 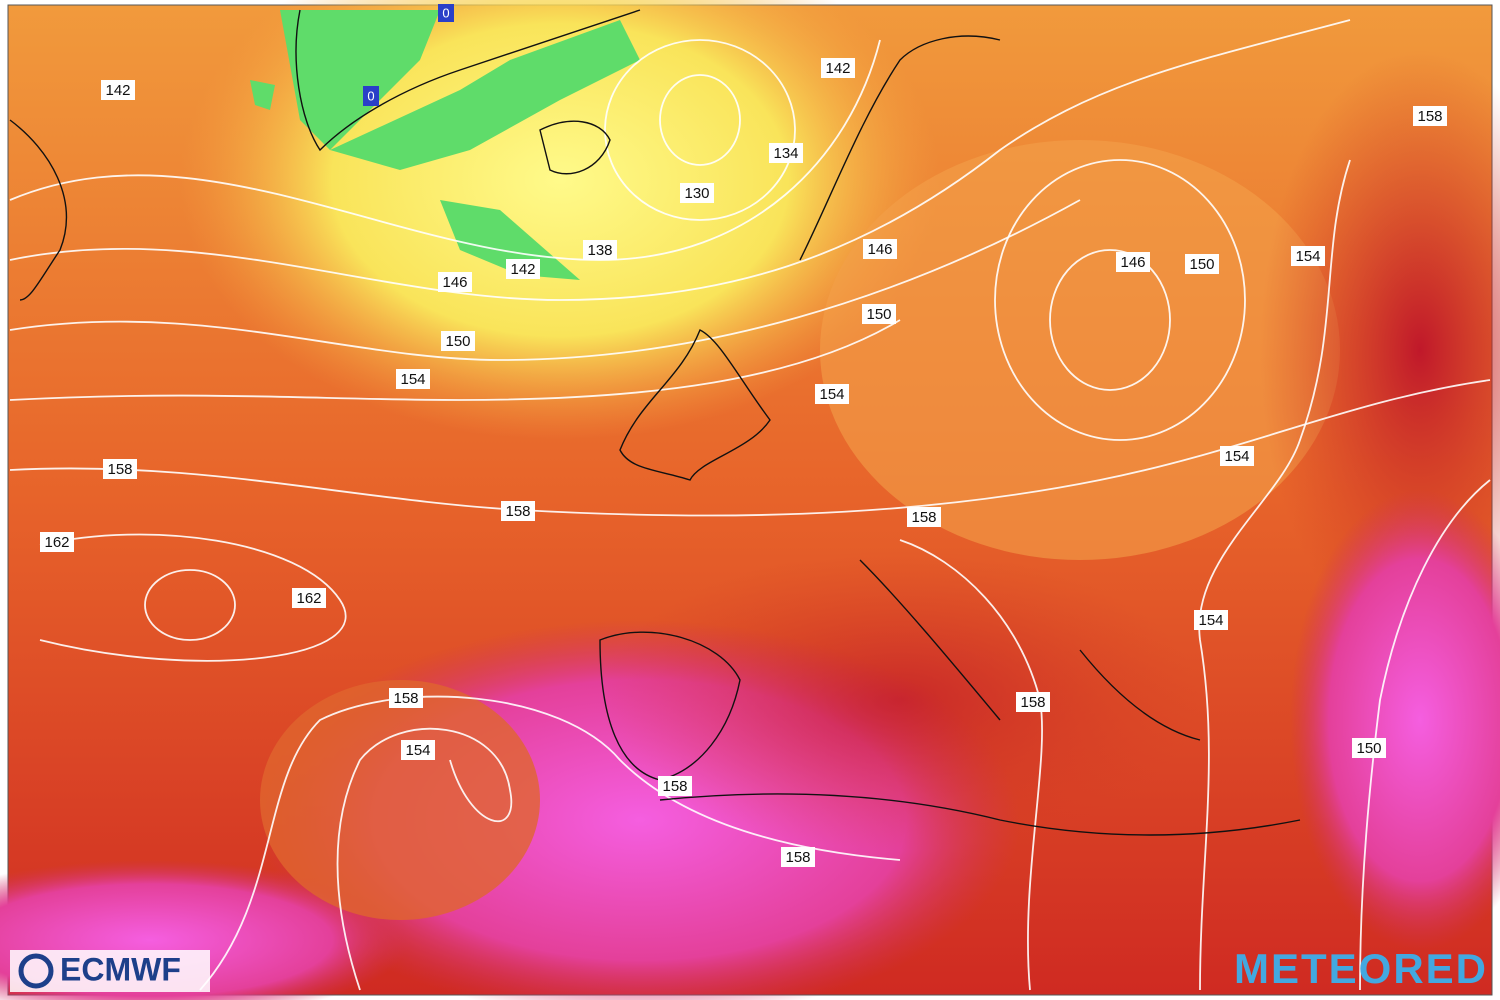 What do you see at coordinates (1361, 968) in the screenshot?
I see `logo-meteored: METEORED` at bounding box center [1361, 968].